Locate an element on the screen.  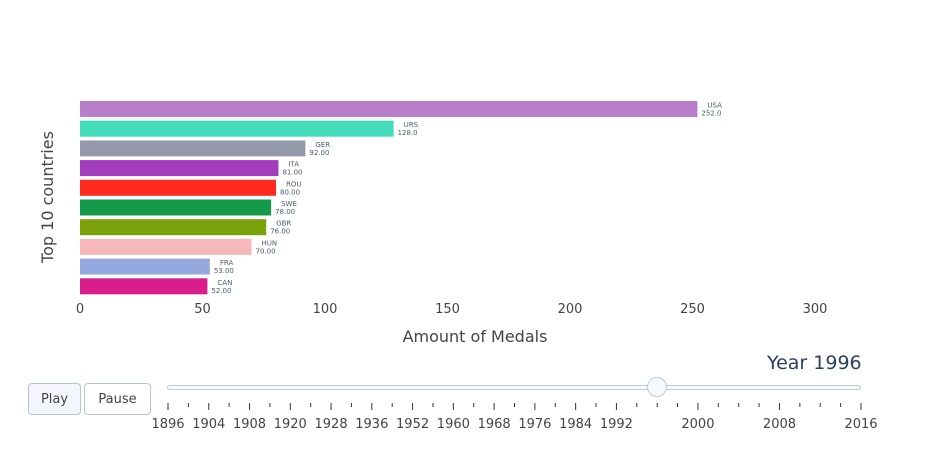
pause-button: Pause is located at coordinates (117, 399).